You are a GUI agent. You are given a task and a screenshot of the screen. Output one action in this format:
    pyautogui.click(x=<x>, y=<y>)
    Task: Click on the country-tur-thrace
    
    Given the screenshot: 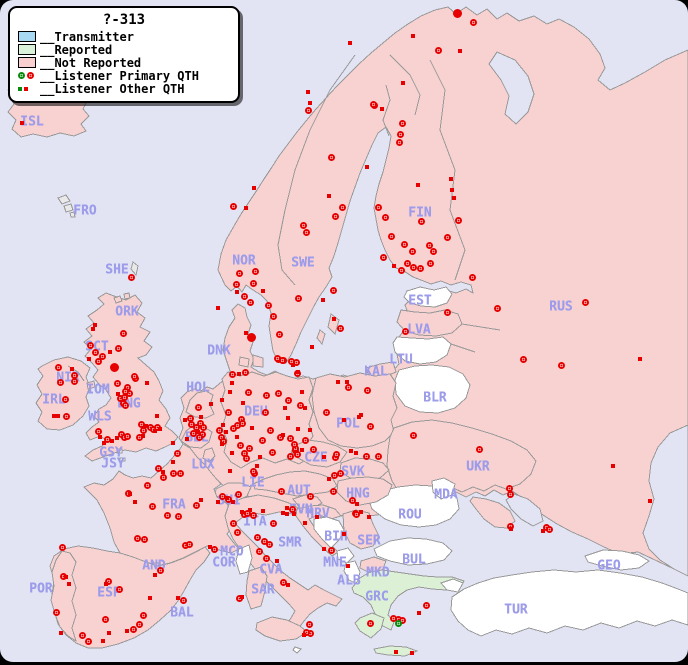 What is the action you would take?
    pyautogui.click(x=452, y=585)
    